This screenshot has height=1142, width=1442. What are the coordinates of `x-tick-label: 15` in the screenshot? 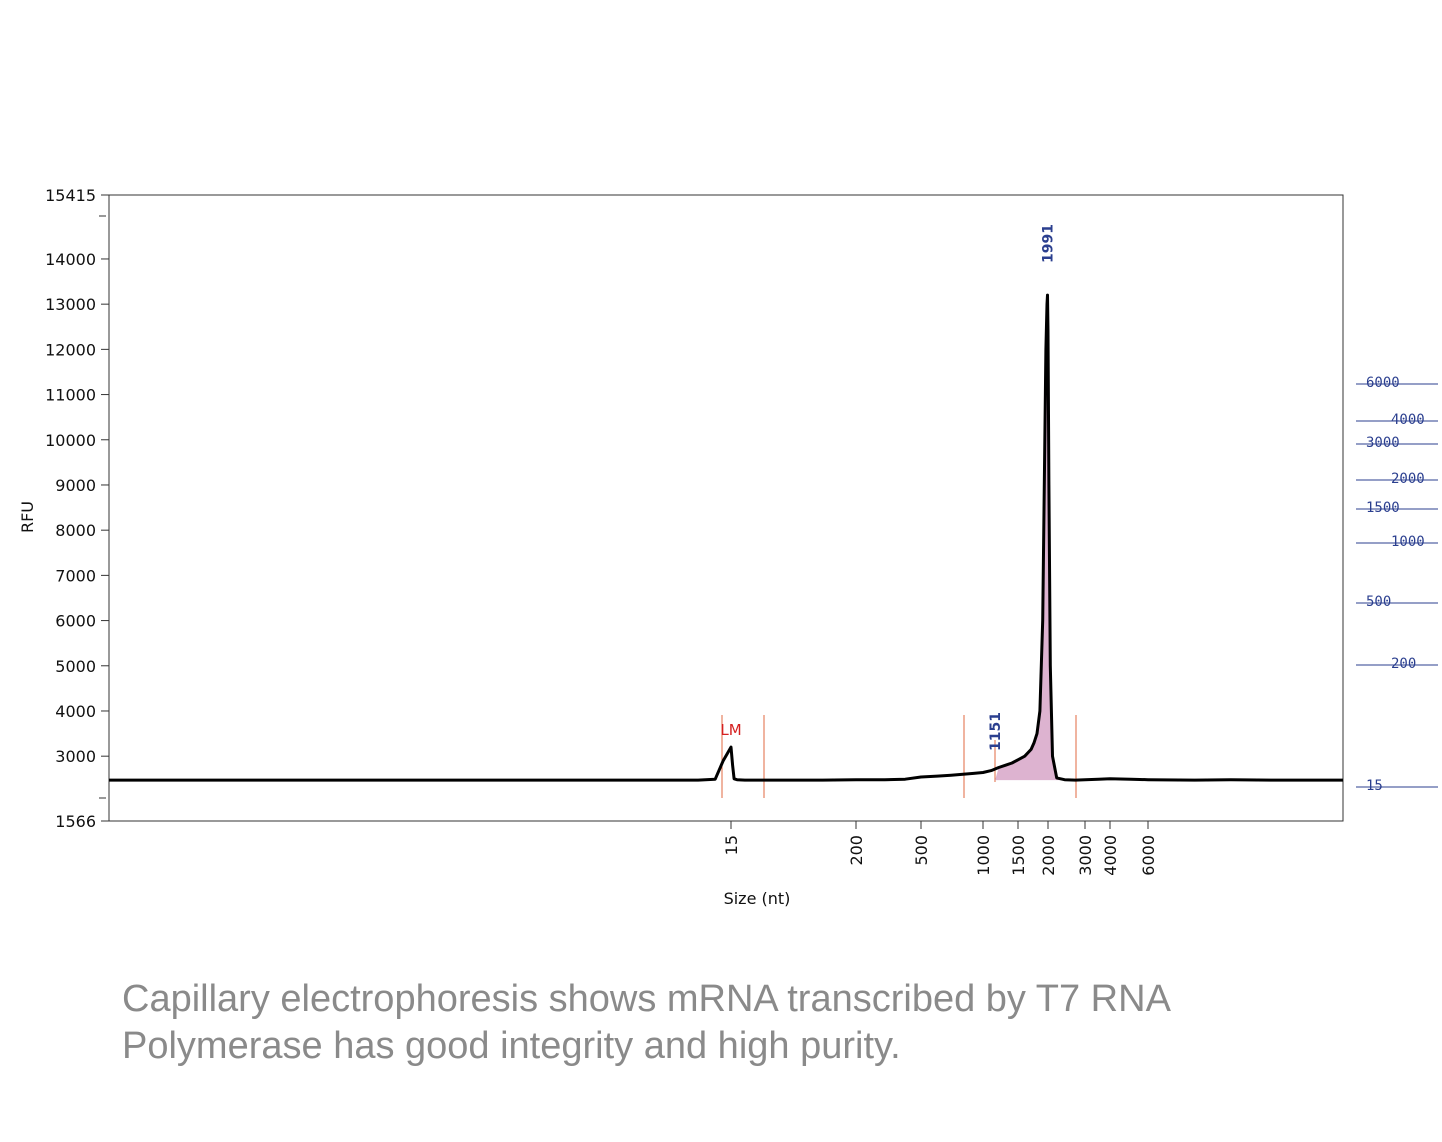 It's located at (731, 845).